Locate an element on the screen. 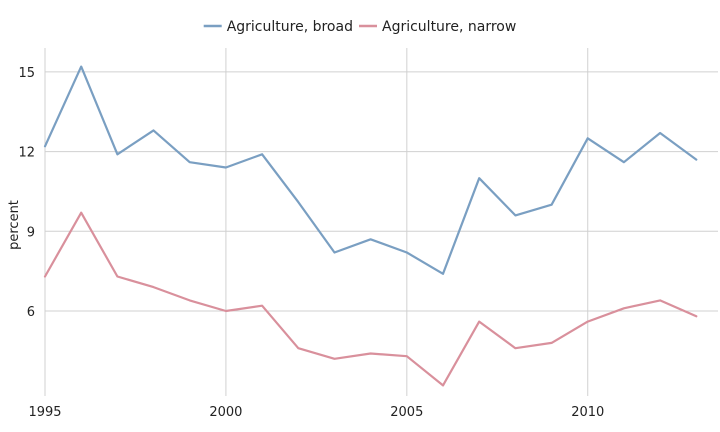 The width and height of the screenshot is (720, 432). y-tick-label: 9 is located at coordinates (31, 232).